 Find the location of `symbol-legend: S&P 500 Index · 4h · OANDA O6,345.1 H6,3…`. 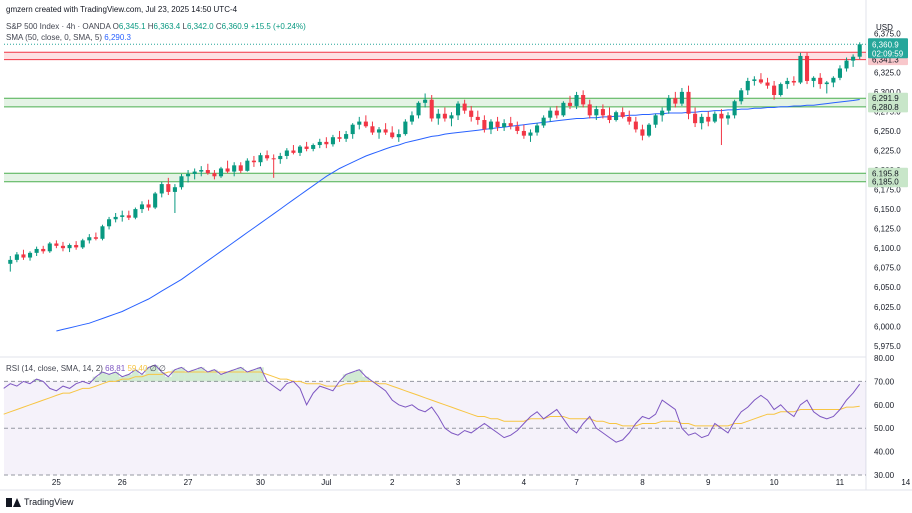

symbol-legend: S&P 500 Index · 4h · OANDA O6,345.1 H6,3… is located at coordinates (156, 26).